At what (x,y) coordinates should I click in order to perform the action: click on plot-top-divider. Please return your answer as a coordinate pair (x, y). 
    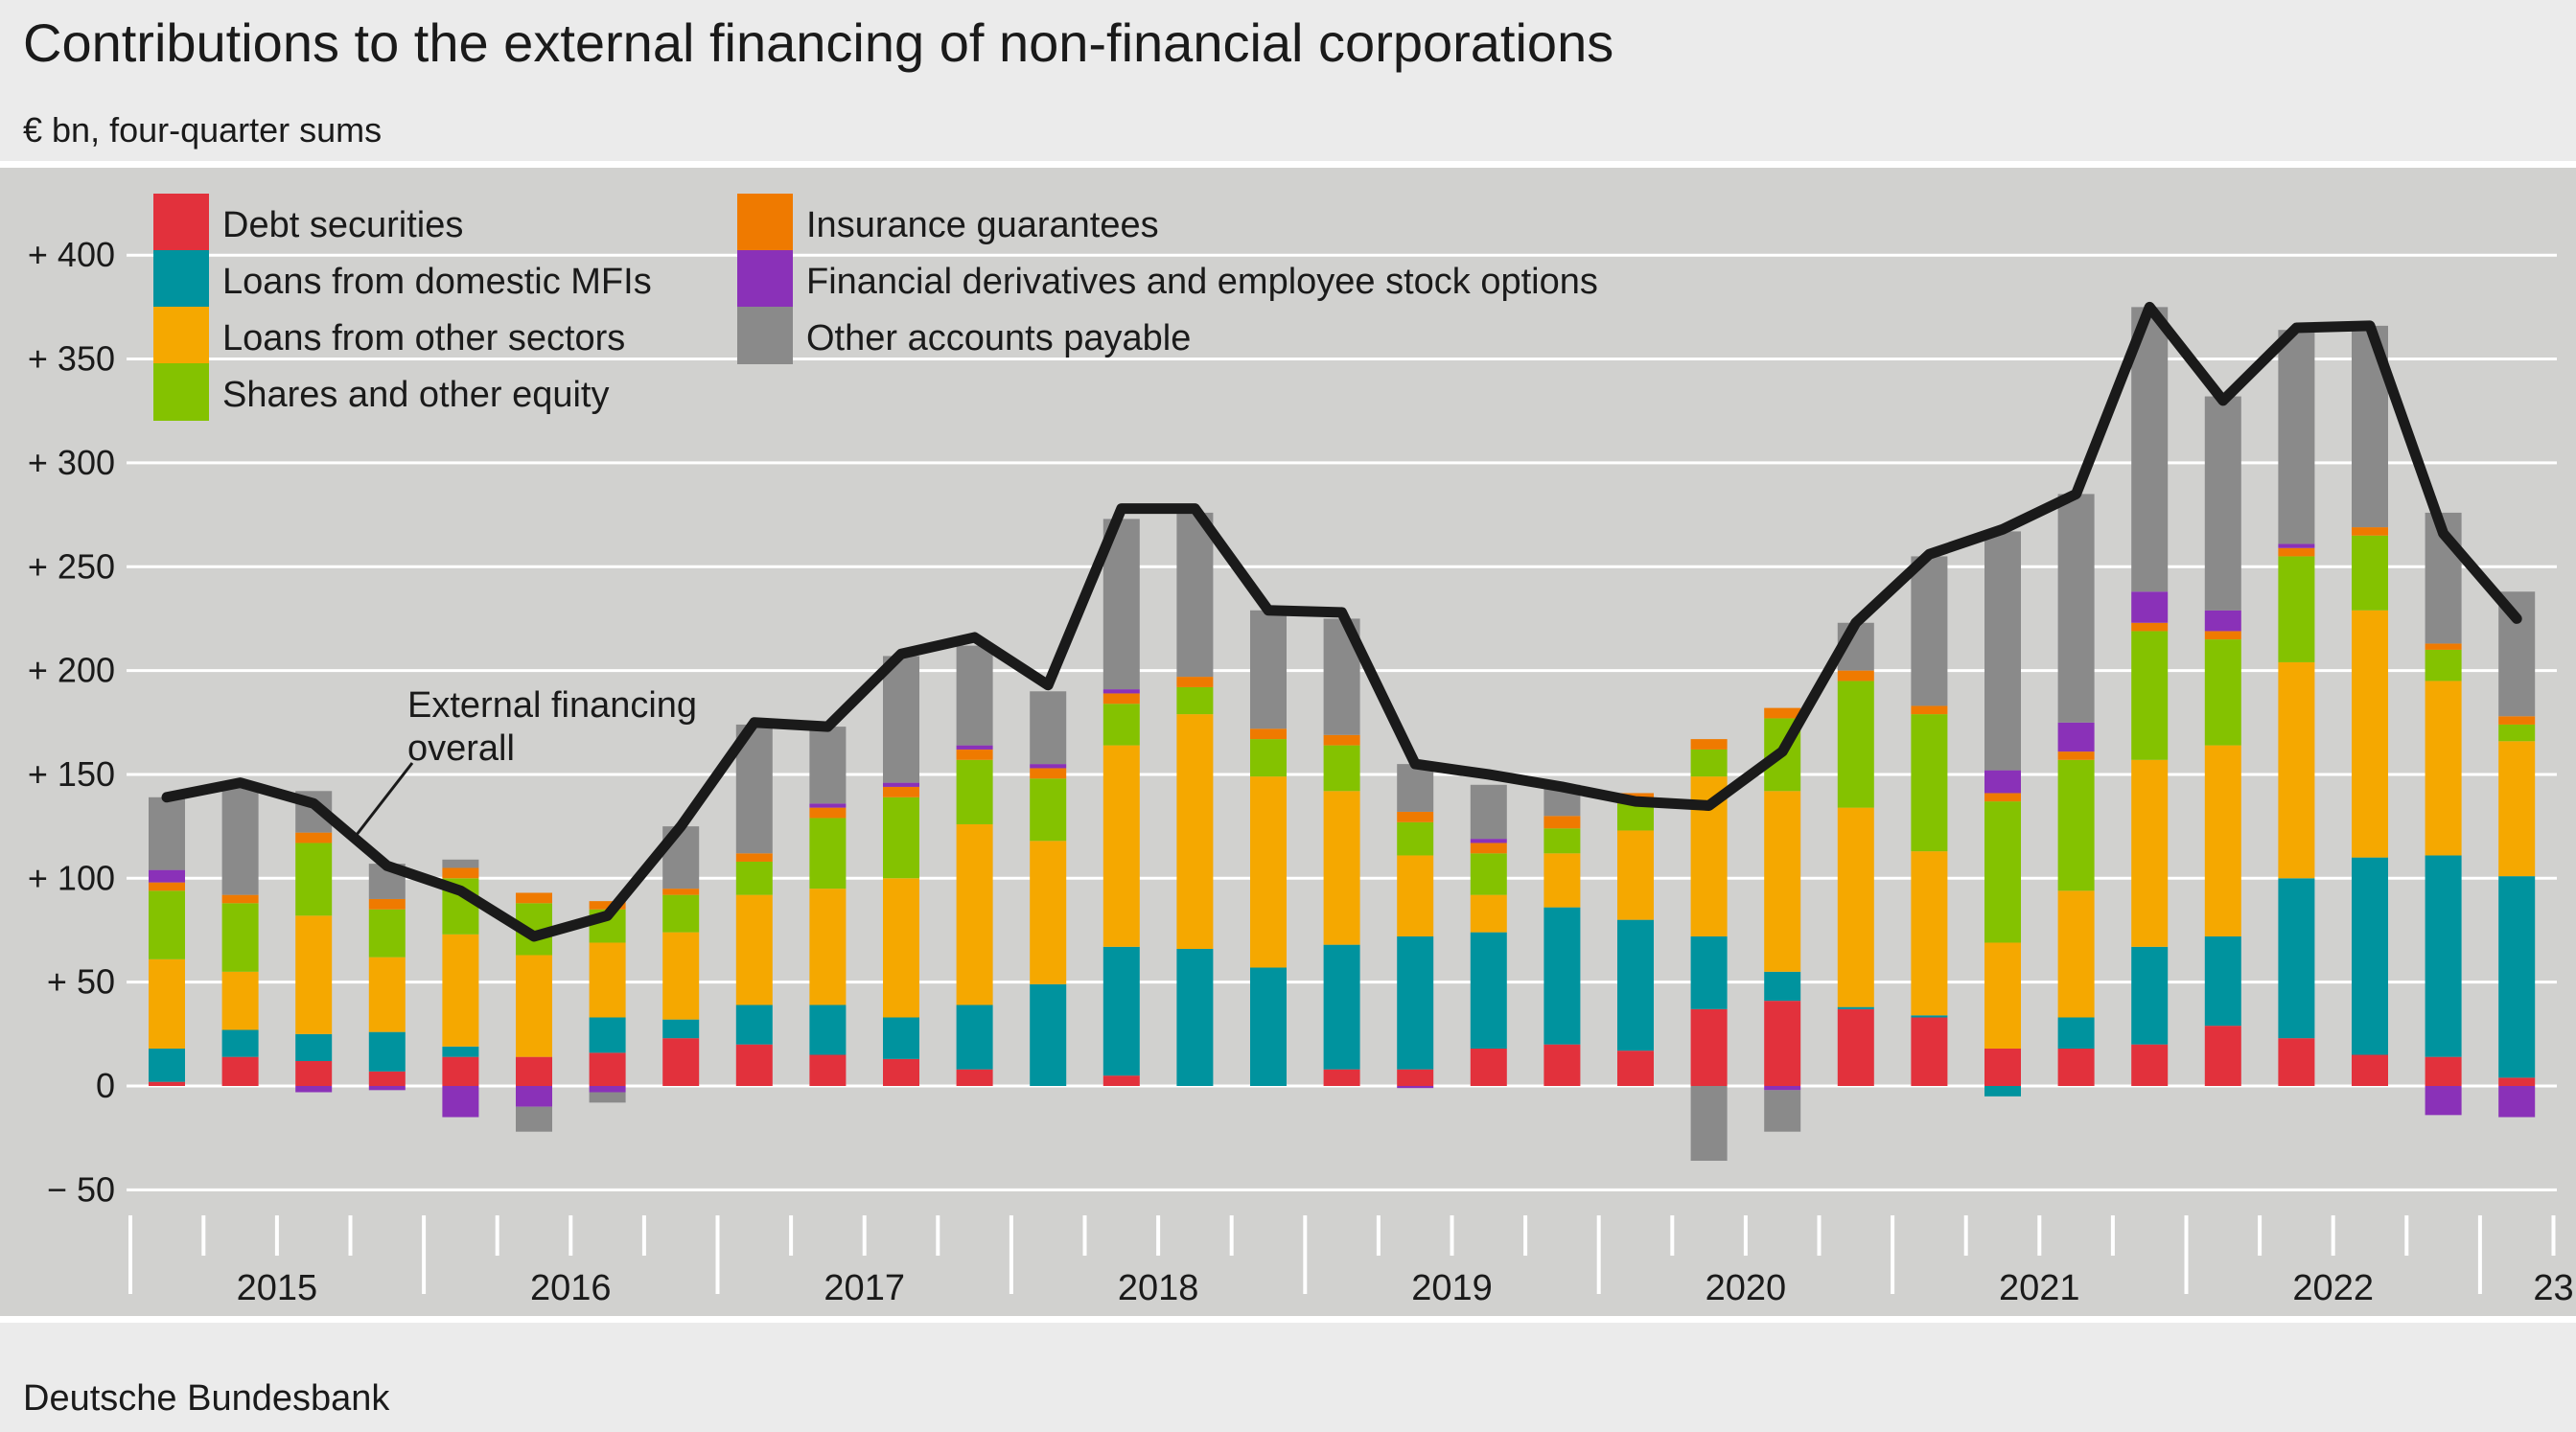
    Looking at the image, I should click on (1288, 164).